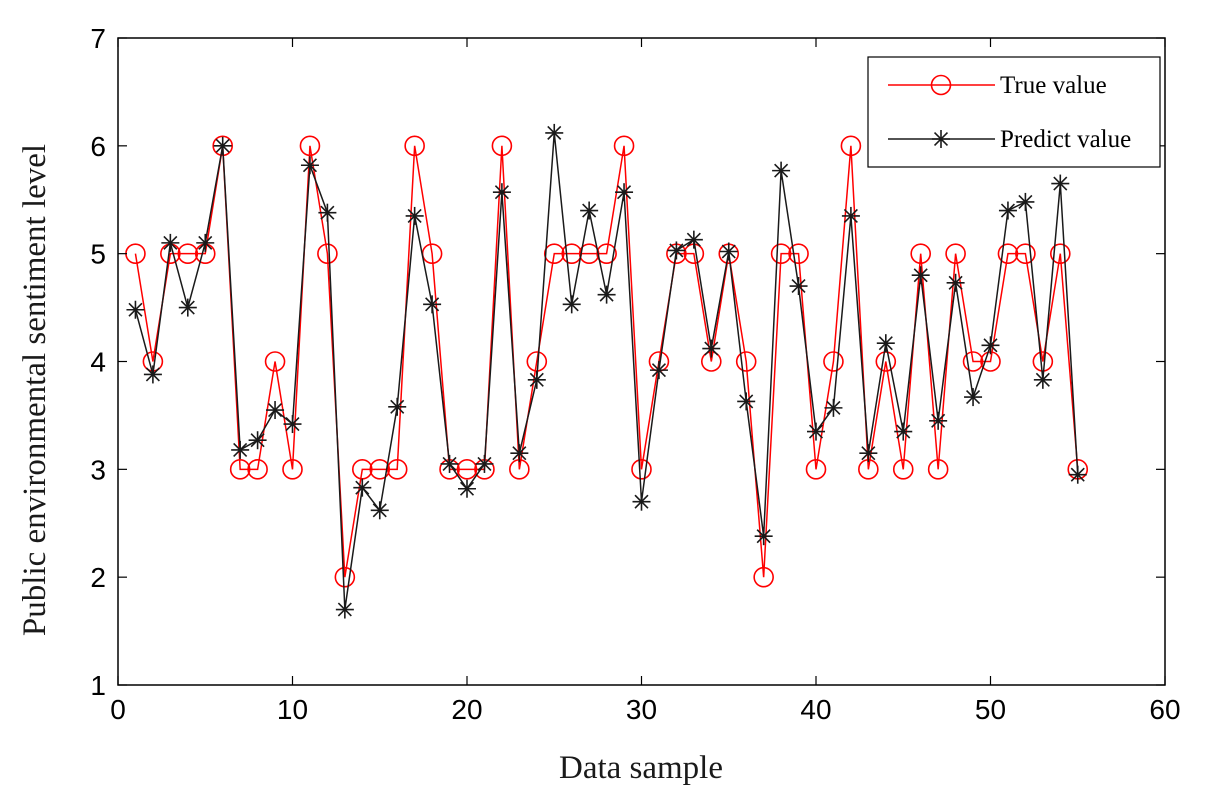  What do you see at coordinates (98, 685) in the screenshot?
I see `y-tick-label: 1` at bounding box center [98, 685].